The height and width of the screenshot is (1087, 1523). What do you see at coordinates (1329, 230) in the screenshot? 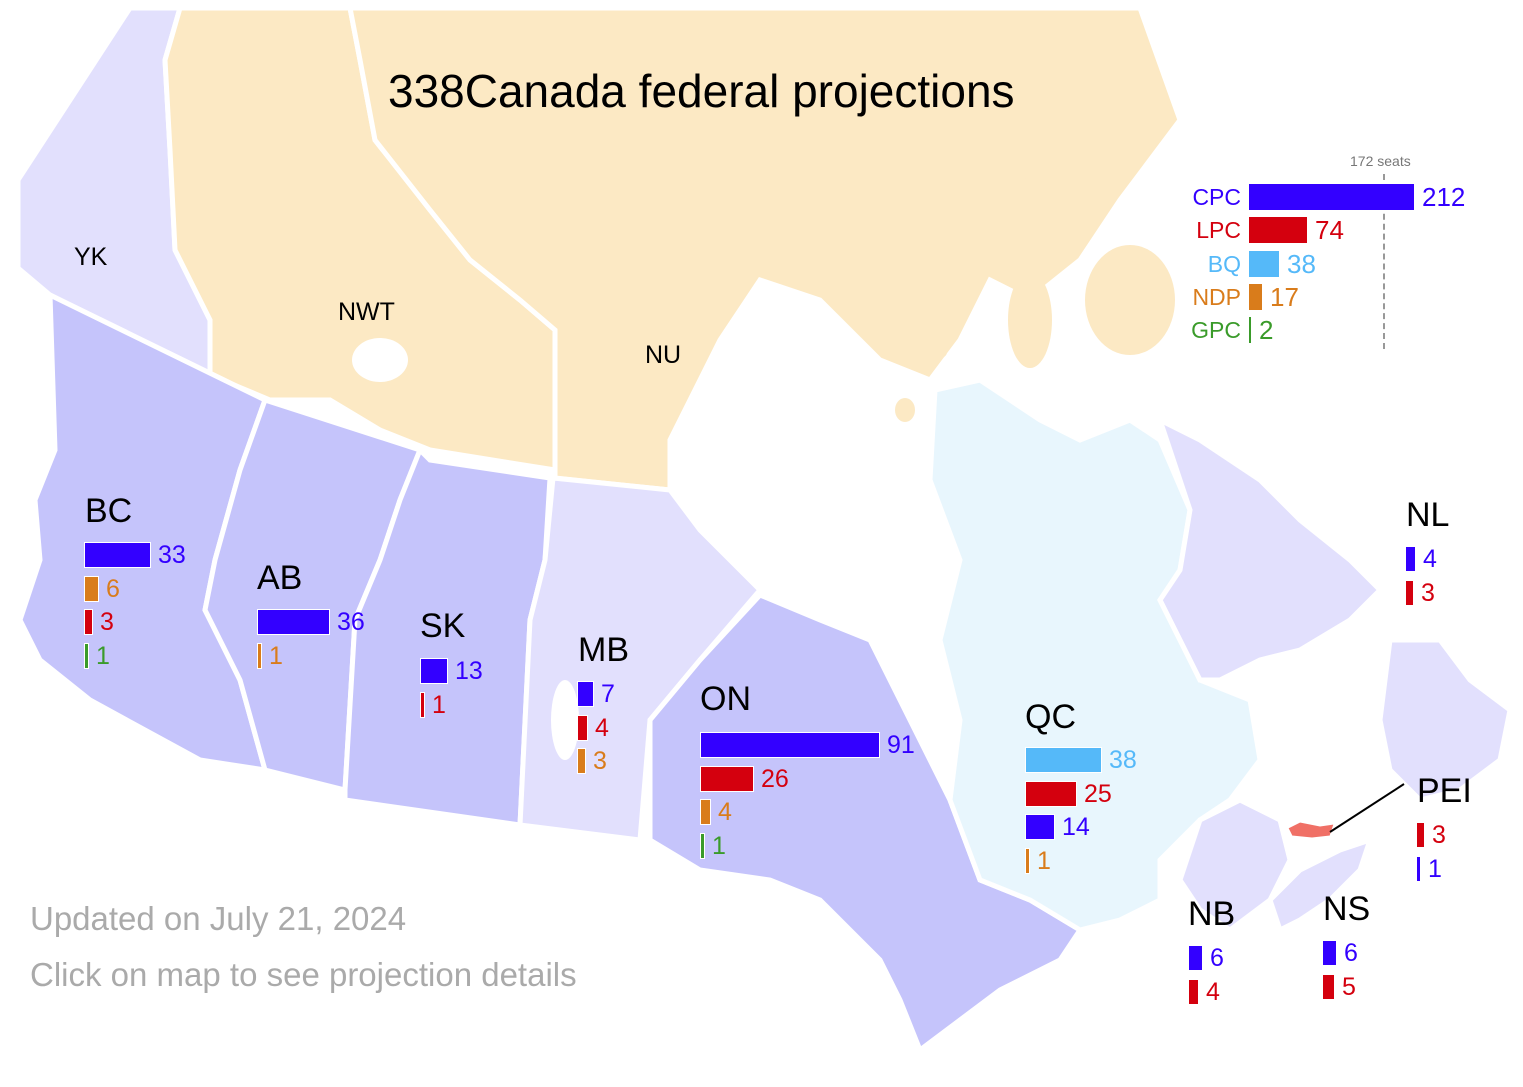
I see `national-value-lpc: 74` at bounding box center [1329, 230].